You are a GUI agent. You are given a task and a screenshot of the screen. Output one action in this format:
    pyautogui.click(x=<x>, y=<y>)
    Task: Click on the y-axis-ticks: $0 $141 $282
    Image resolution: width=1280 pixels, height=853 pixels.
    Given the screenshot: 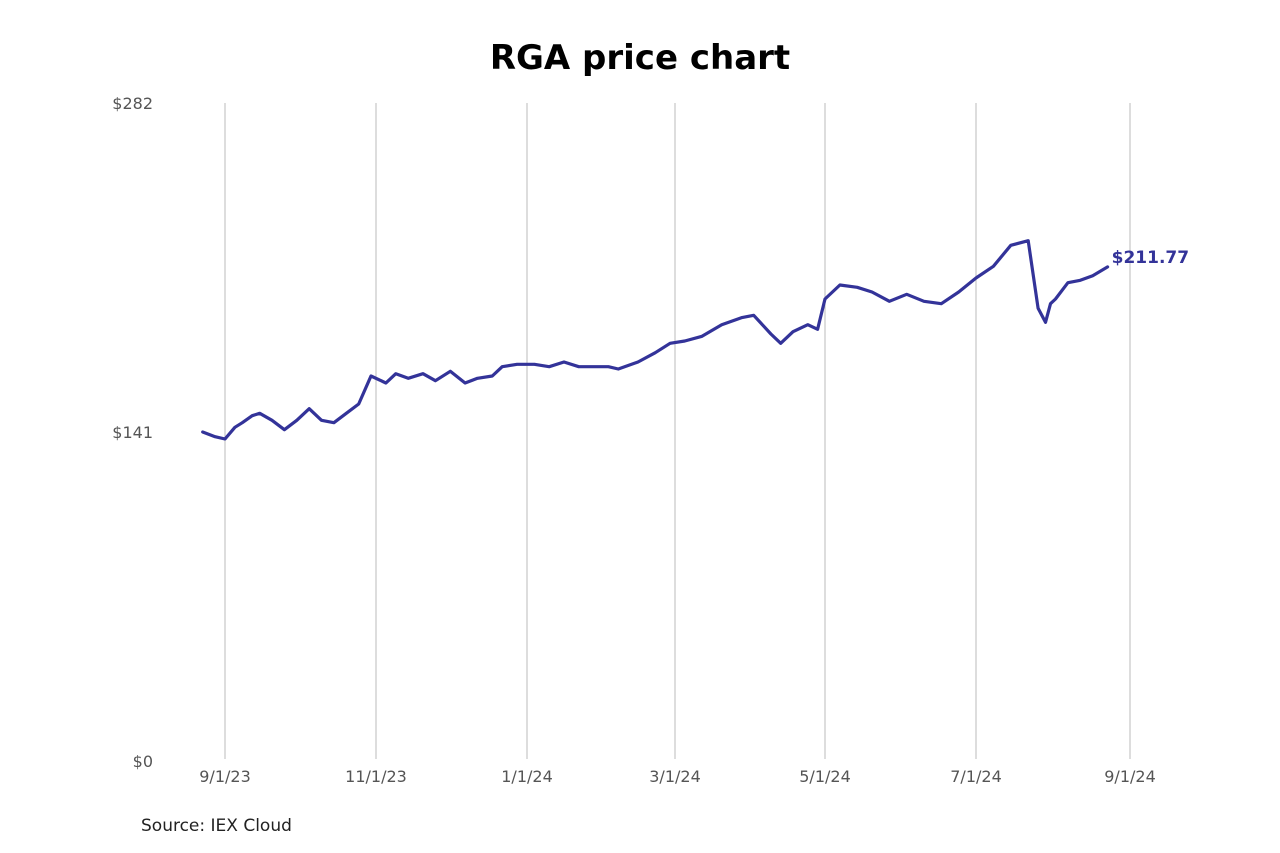 What is the action you would take?
    pyautogui.click(x=132, y=432)
    